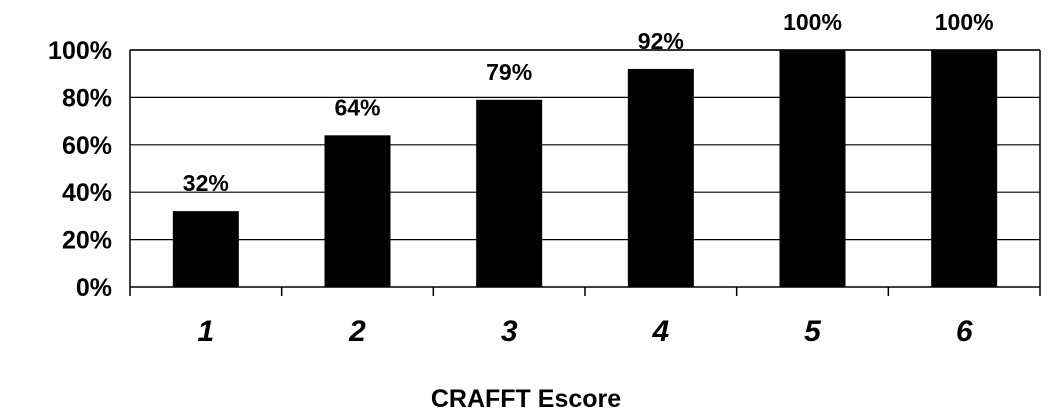 The image size is (1052, 417). Describe the element at coordinates (80, 51) in the screenshot. I see `y-tick-label: 100%` at that location.